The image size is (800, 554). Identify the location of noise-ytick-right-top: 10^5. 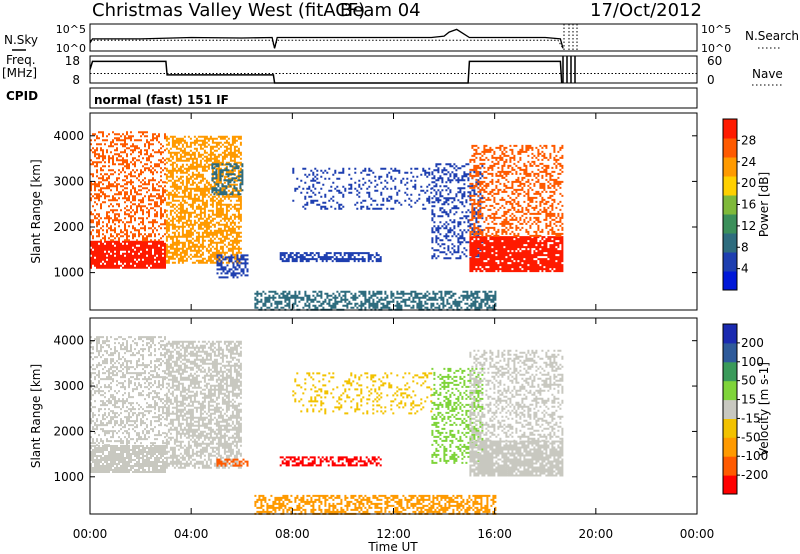
(716, 29).